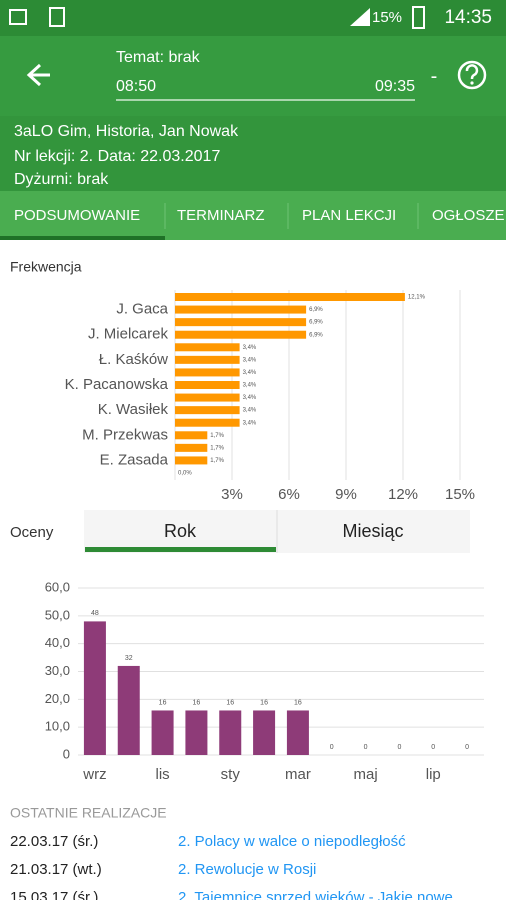 Image resolution: width=506 pixels, height=900 pixels. What do you see at coordinates (57, 614) in the screenshot?
I see `y-tick-label: 50,0` at bounding box center [57, 614].